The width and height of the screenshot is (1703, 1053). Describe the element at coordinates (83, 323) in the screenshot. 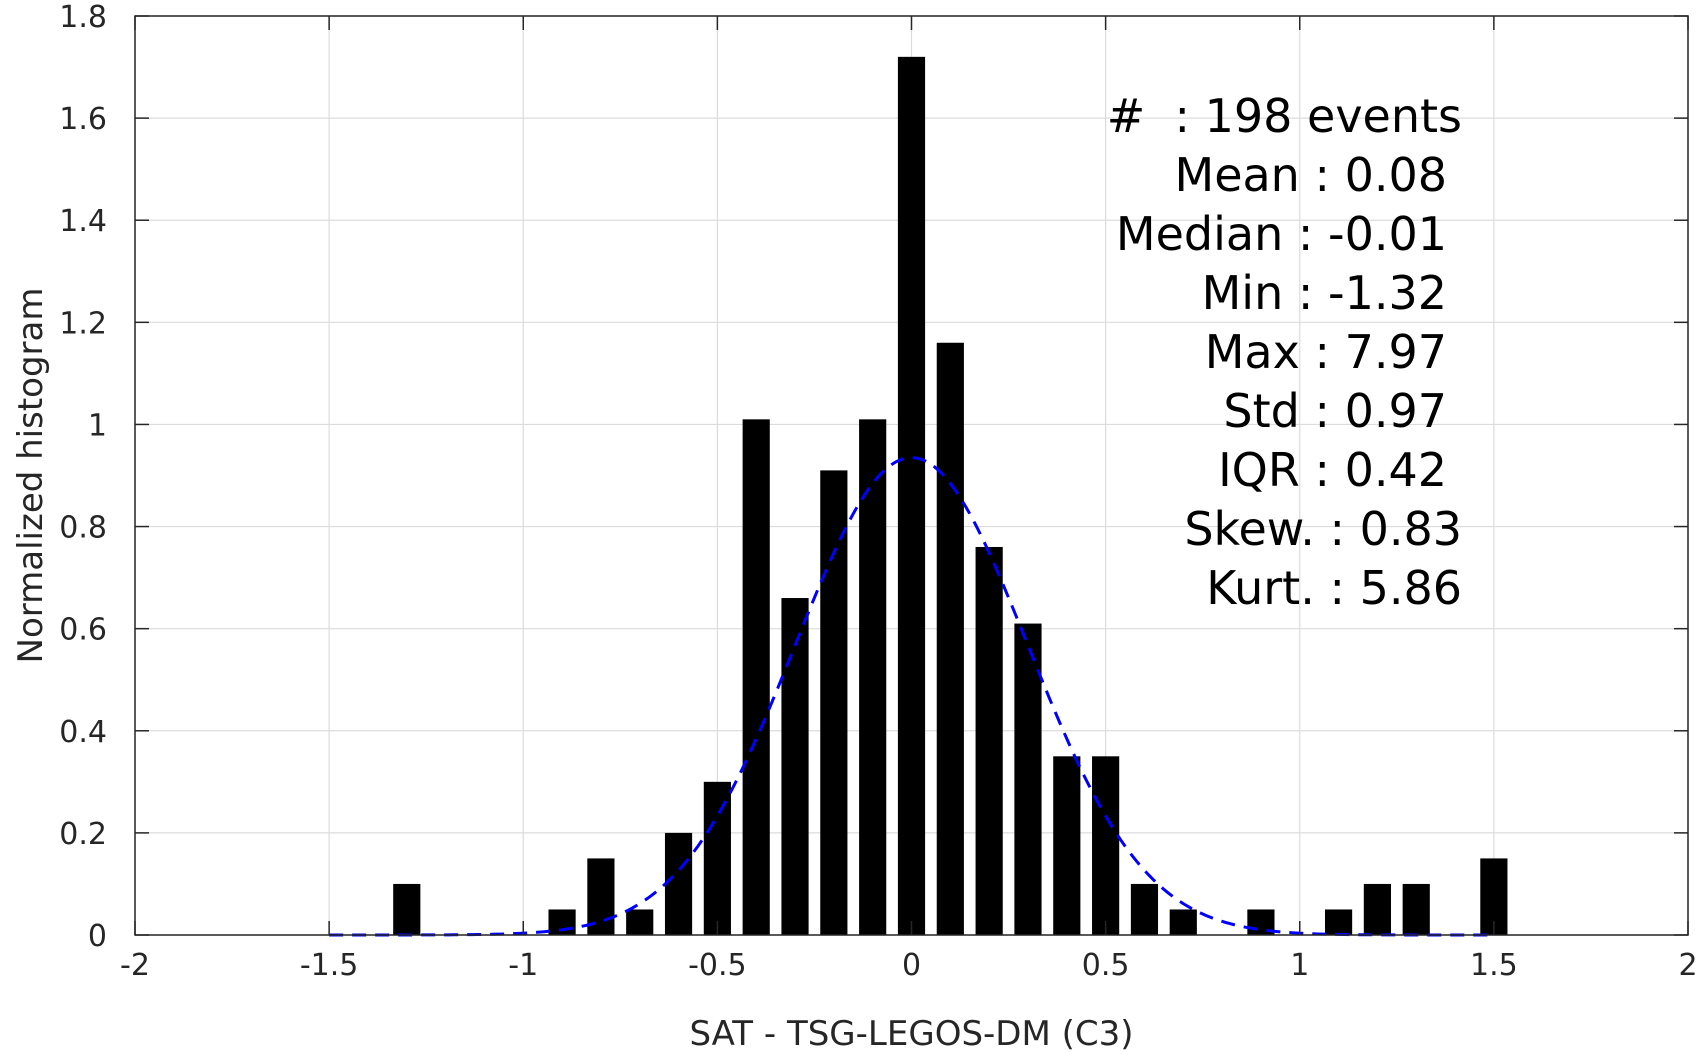

I see `y-tick-label: 1.2` at that location.